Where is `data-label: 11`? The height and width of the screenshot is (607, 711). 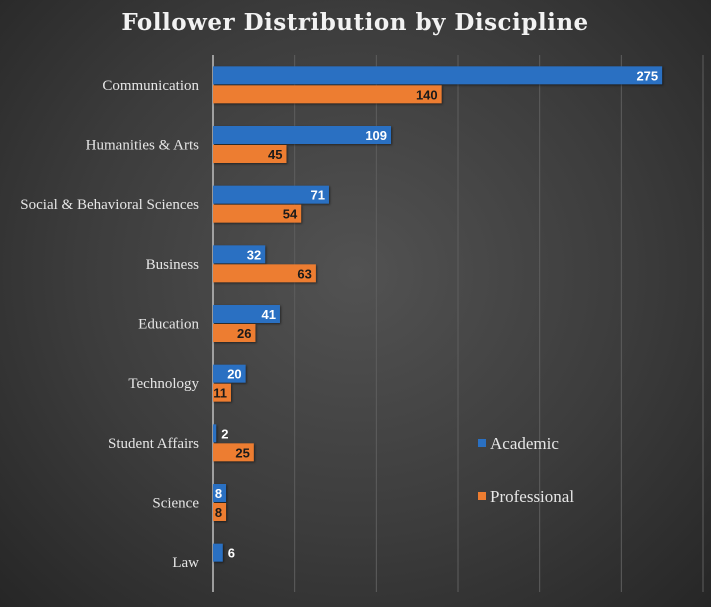
data-label: 11 is located at coordinates (220, 393).